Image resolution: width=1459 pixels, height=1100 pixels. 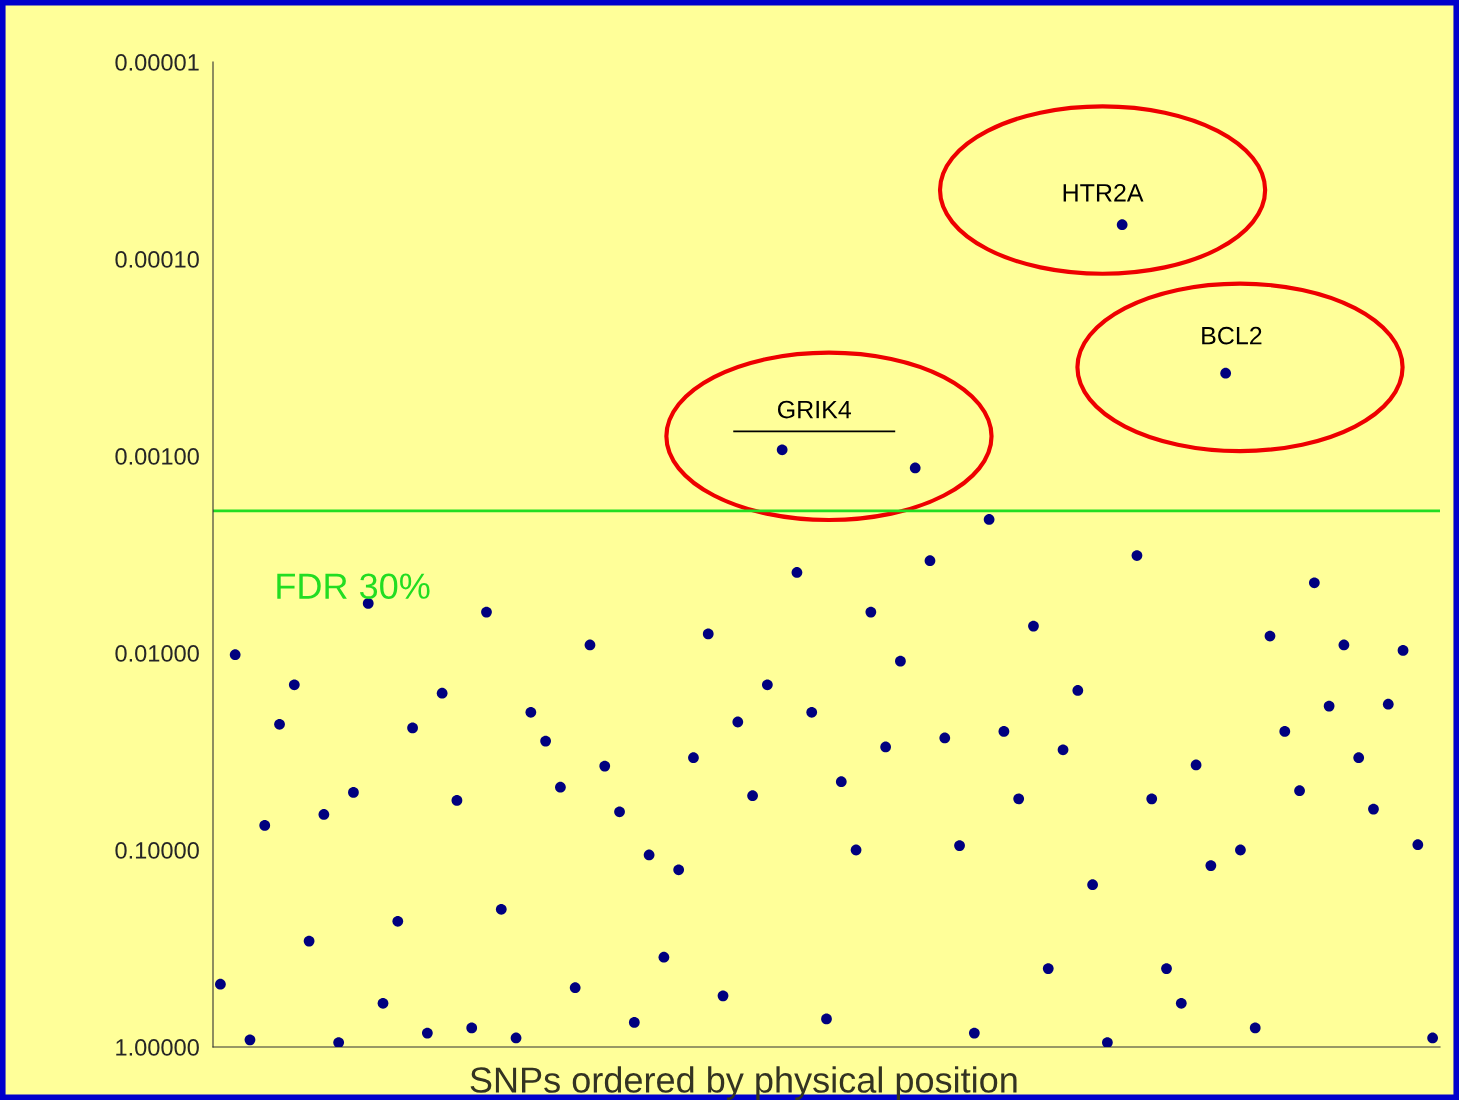 I want to click on y-tick-label: 0.10000, so click(x=157, y=850).